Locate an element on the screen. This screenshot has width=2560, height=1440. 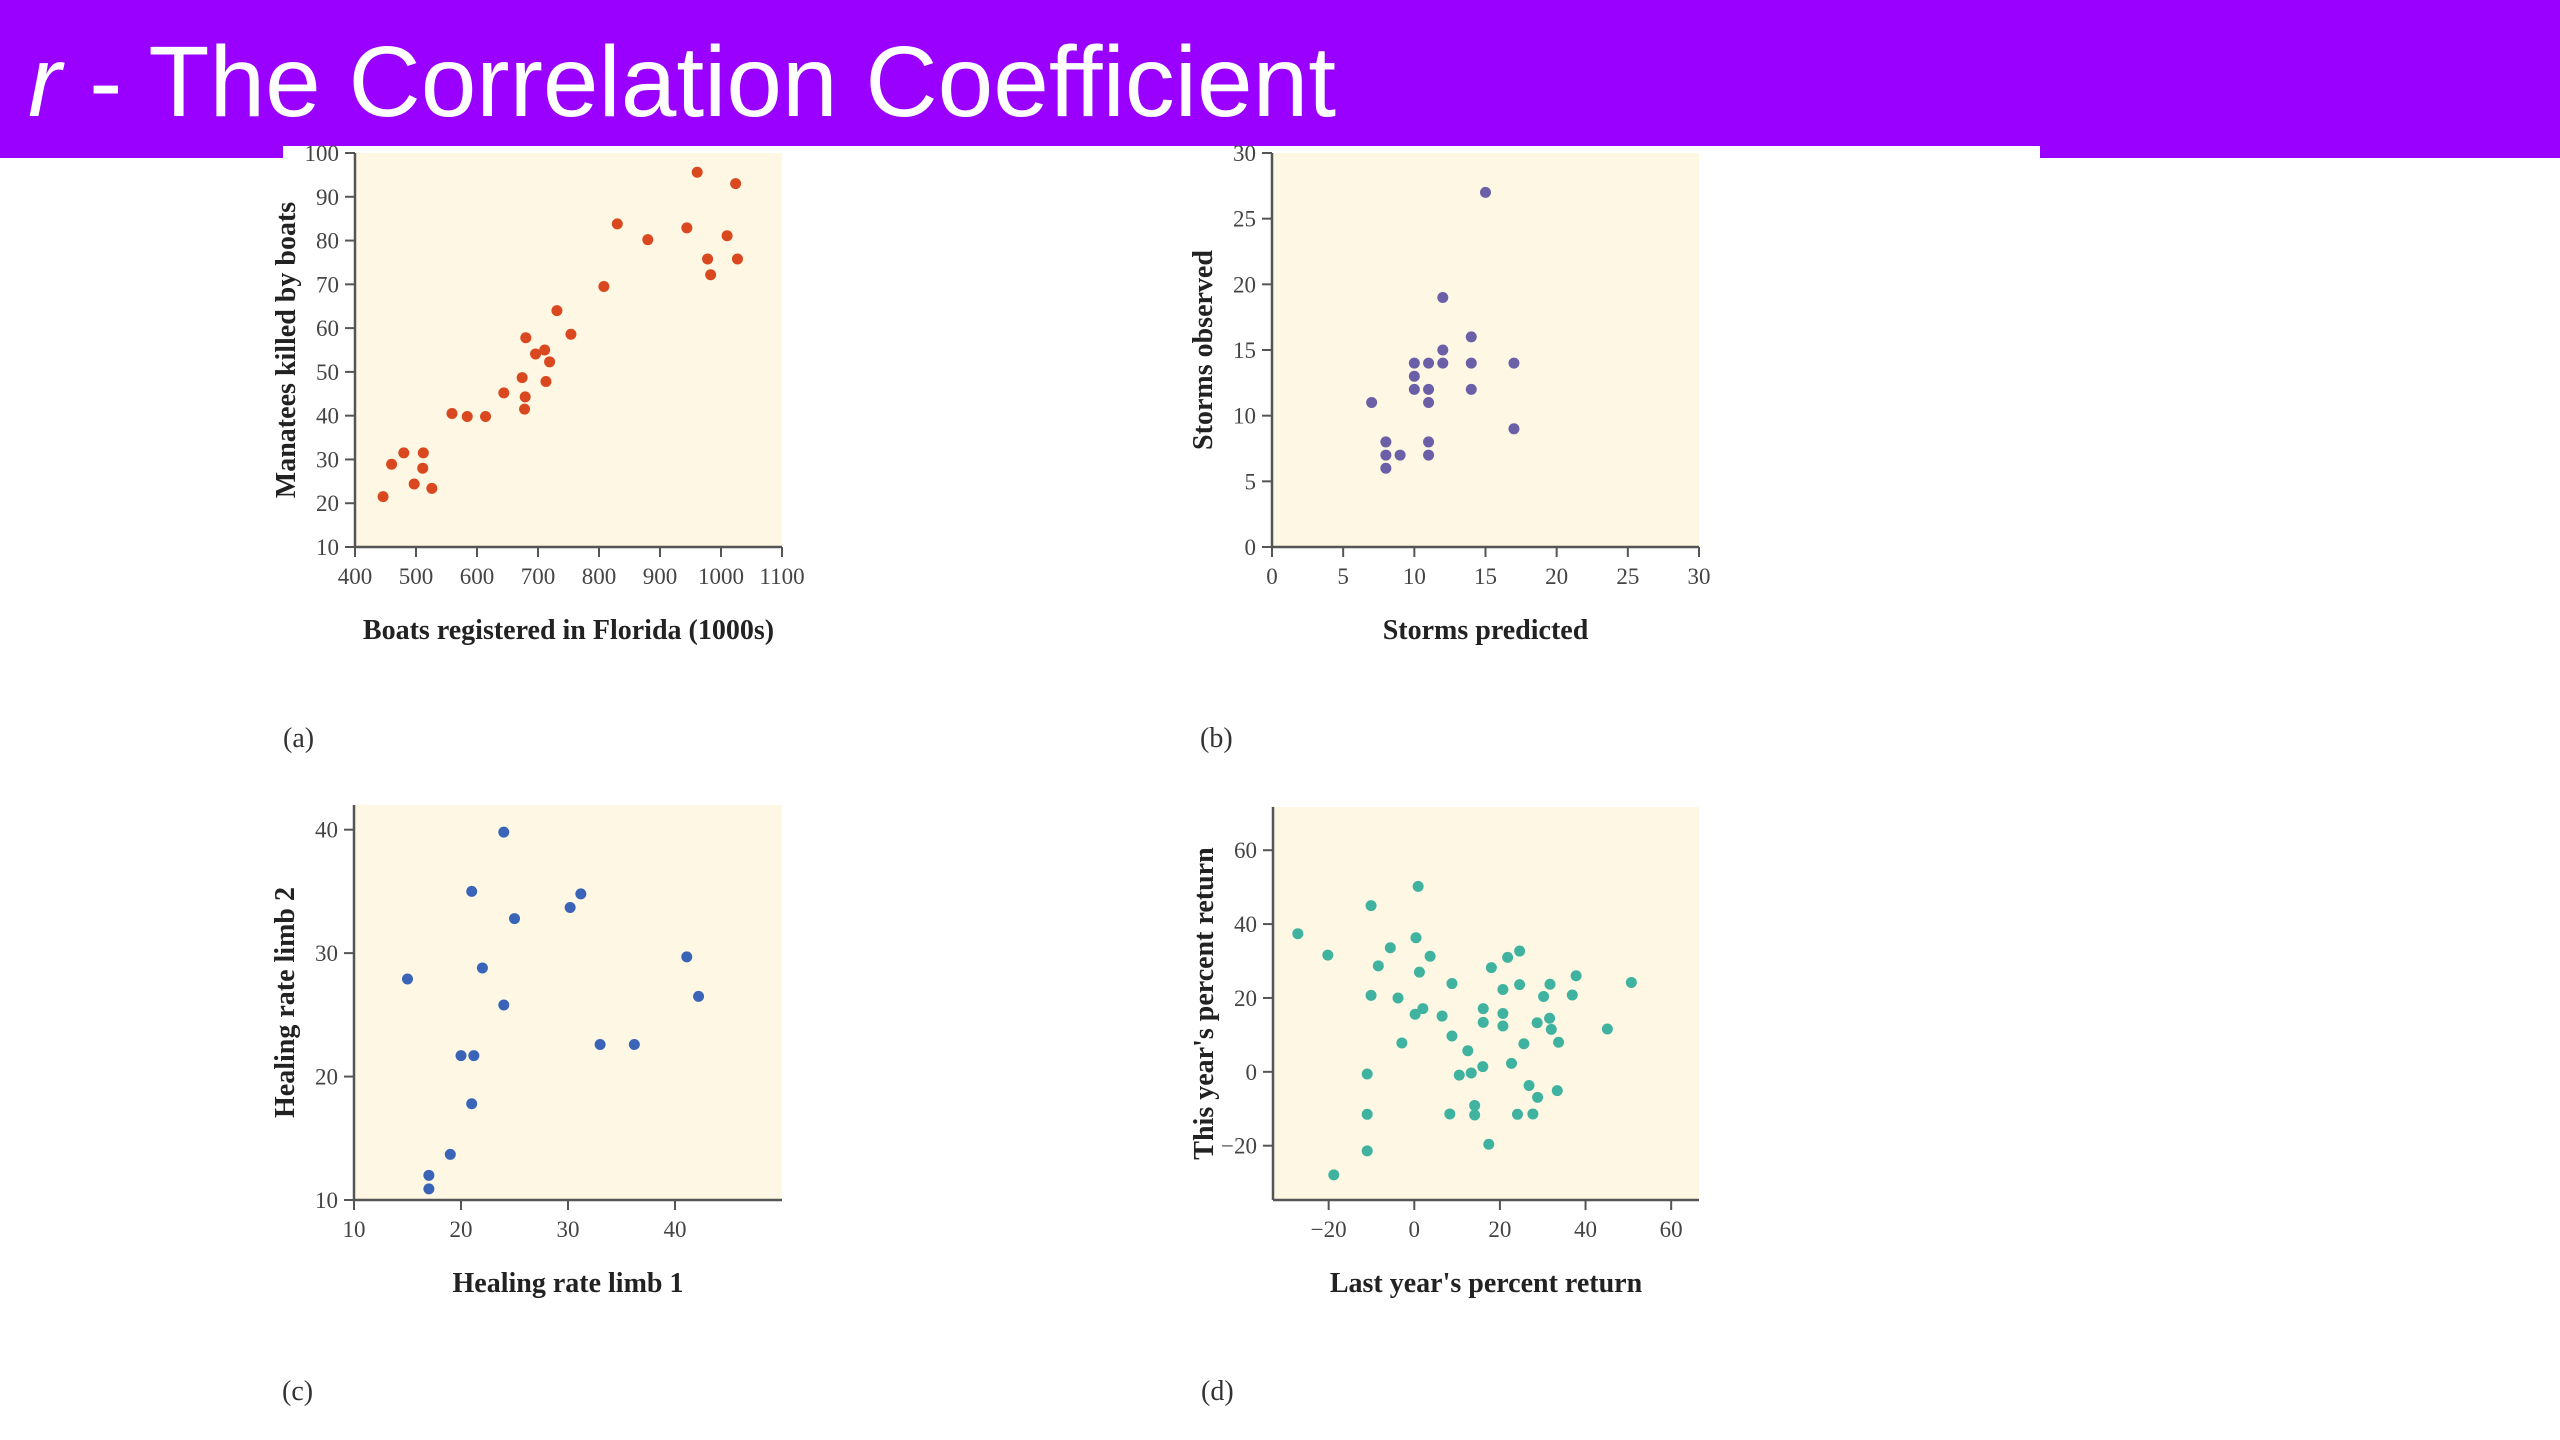
x-tick-label: 600 is located at coordinates (477, 576).